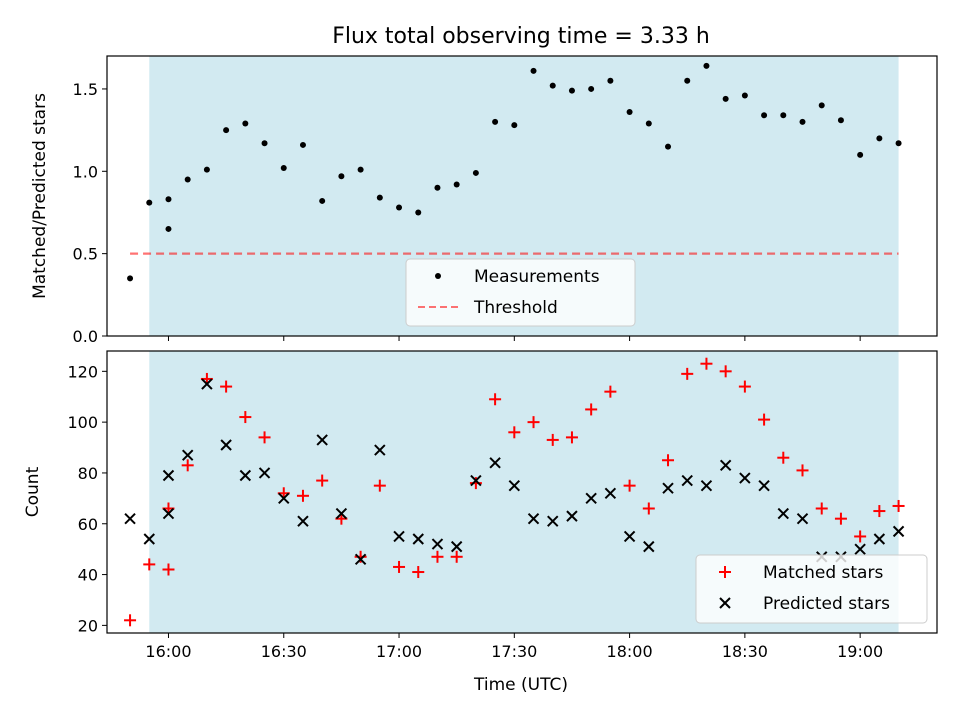 Image resolution: width=960 pixels, height=720 pixels. I want to click on bottom-legend: Matched stars Predicted stars, so click(811, 589).